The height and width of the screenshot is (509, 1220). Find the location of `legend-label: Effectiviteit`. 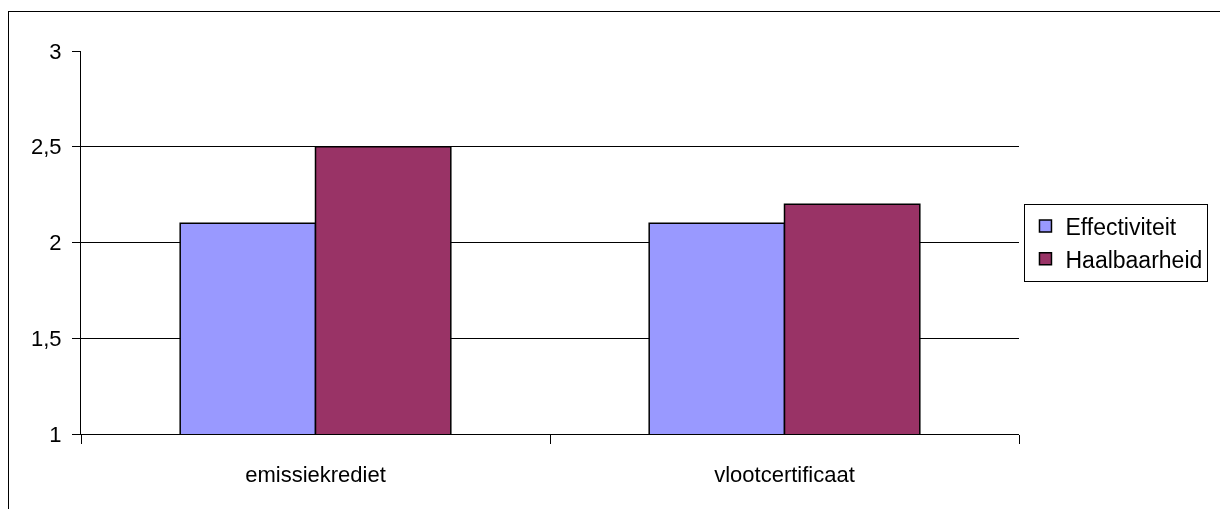

legend-label: Effectiviteit is located at coordinates (1121, 226).